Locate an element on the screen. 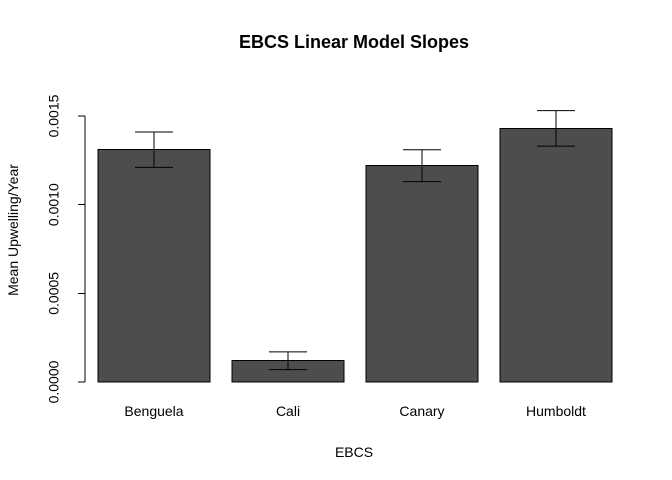 The image size is (672, 480). y-tick-label: 0.0015 is located at coordinates (54, 115).